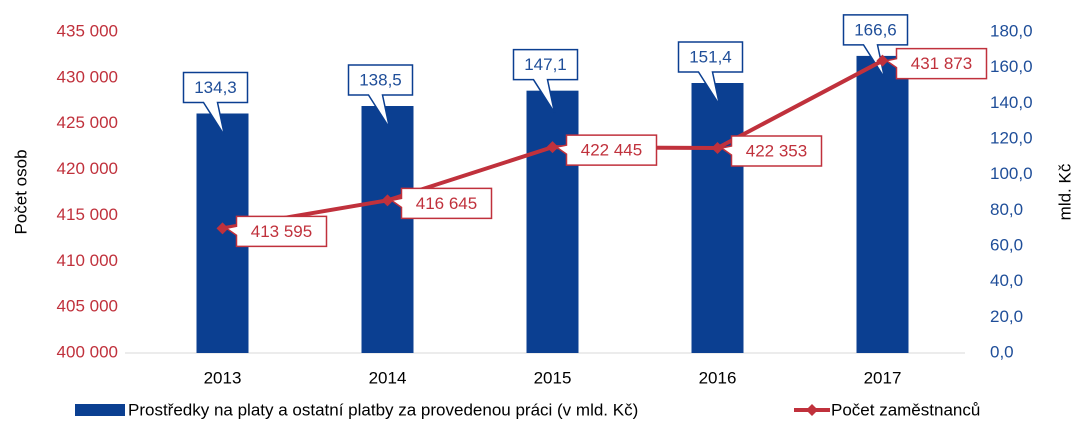 Image resolution: width=1086 pixels, height=430 pixels. I want to click on y2-tick-label: 0,0, so click(1002, 351).